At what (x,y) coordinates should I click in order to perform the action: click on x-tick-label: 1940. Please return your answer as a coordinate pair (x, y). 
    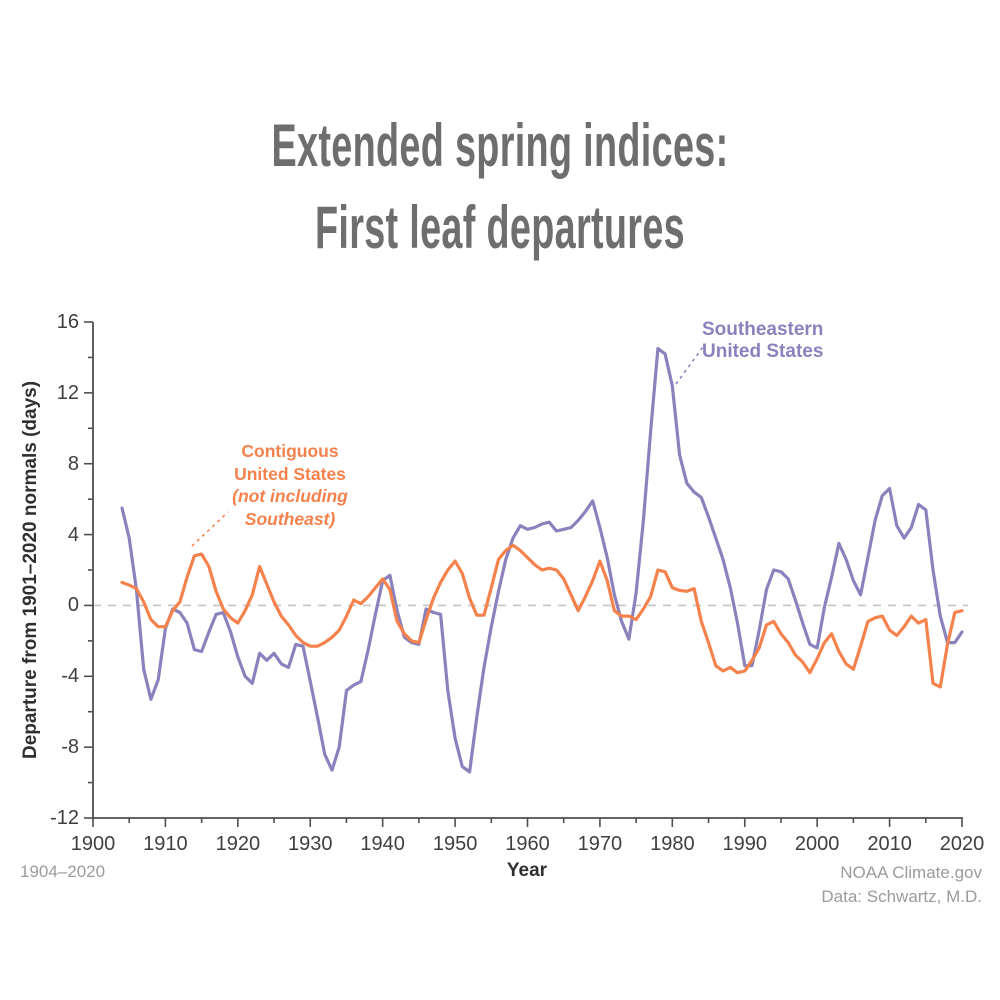
    Looking at the image, I should click on (382, 844).